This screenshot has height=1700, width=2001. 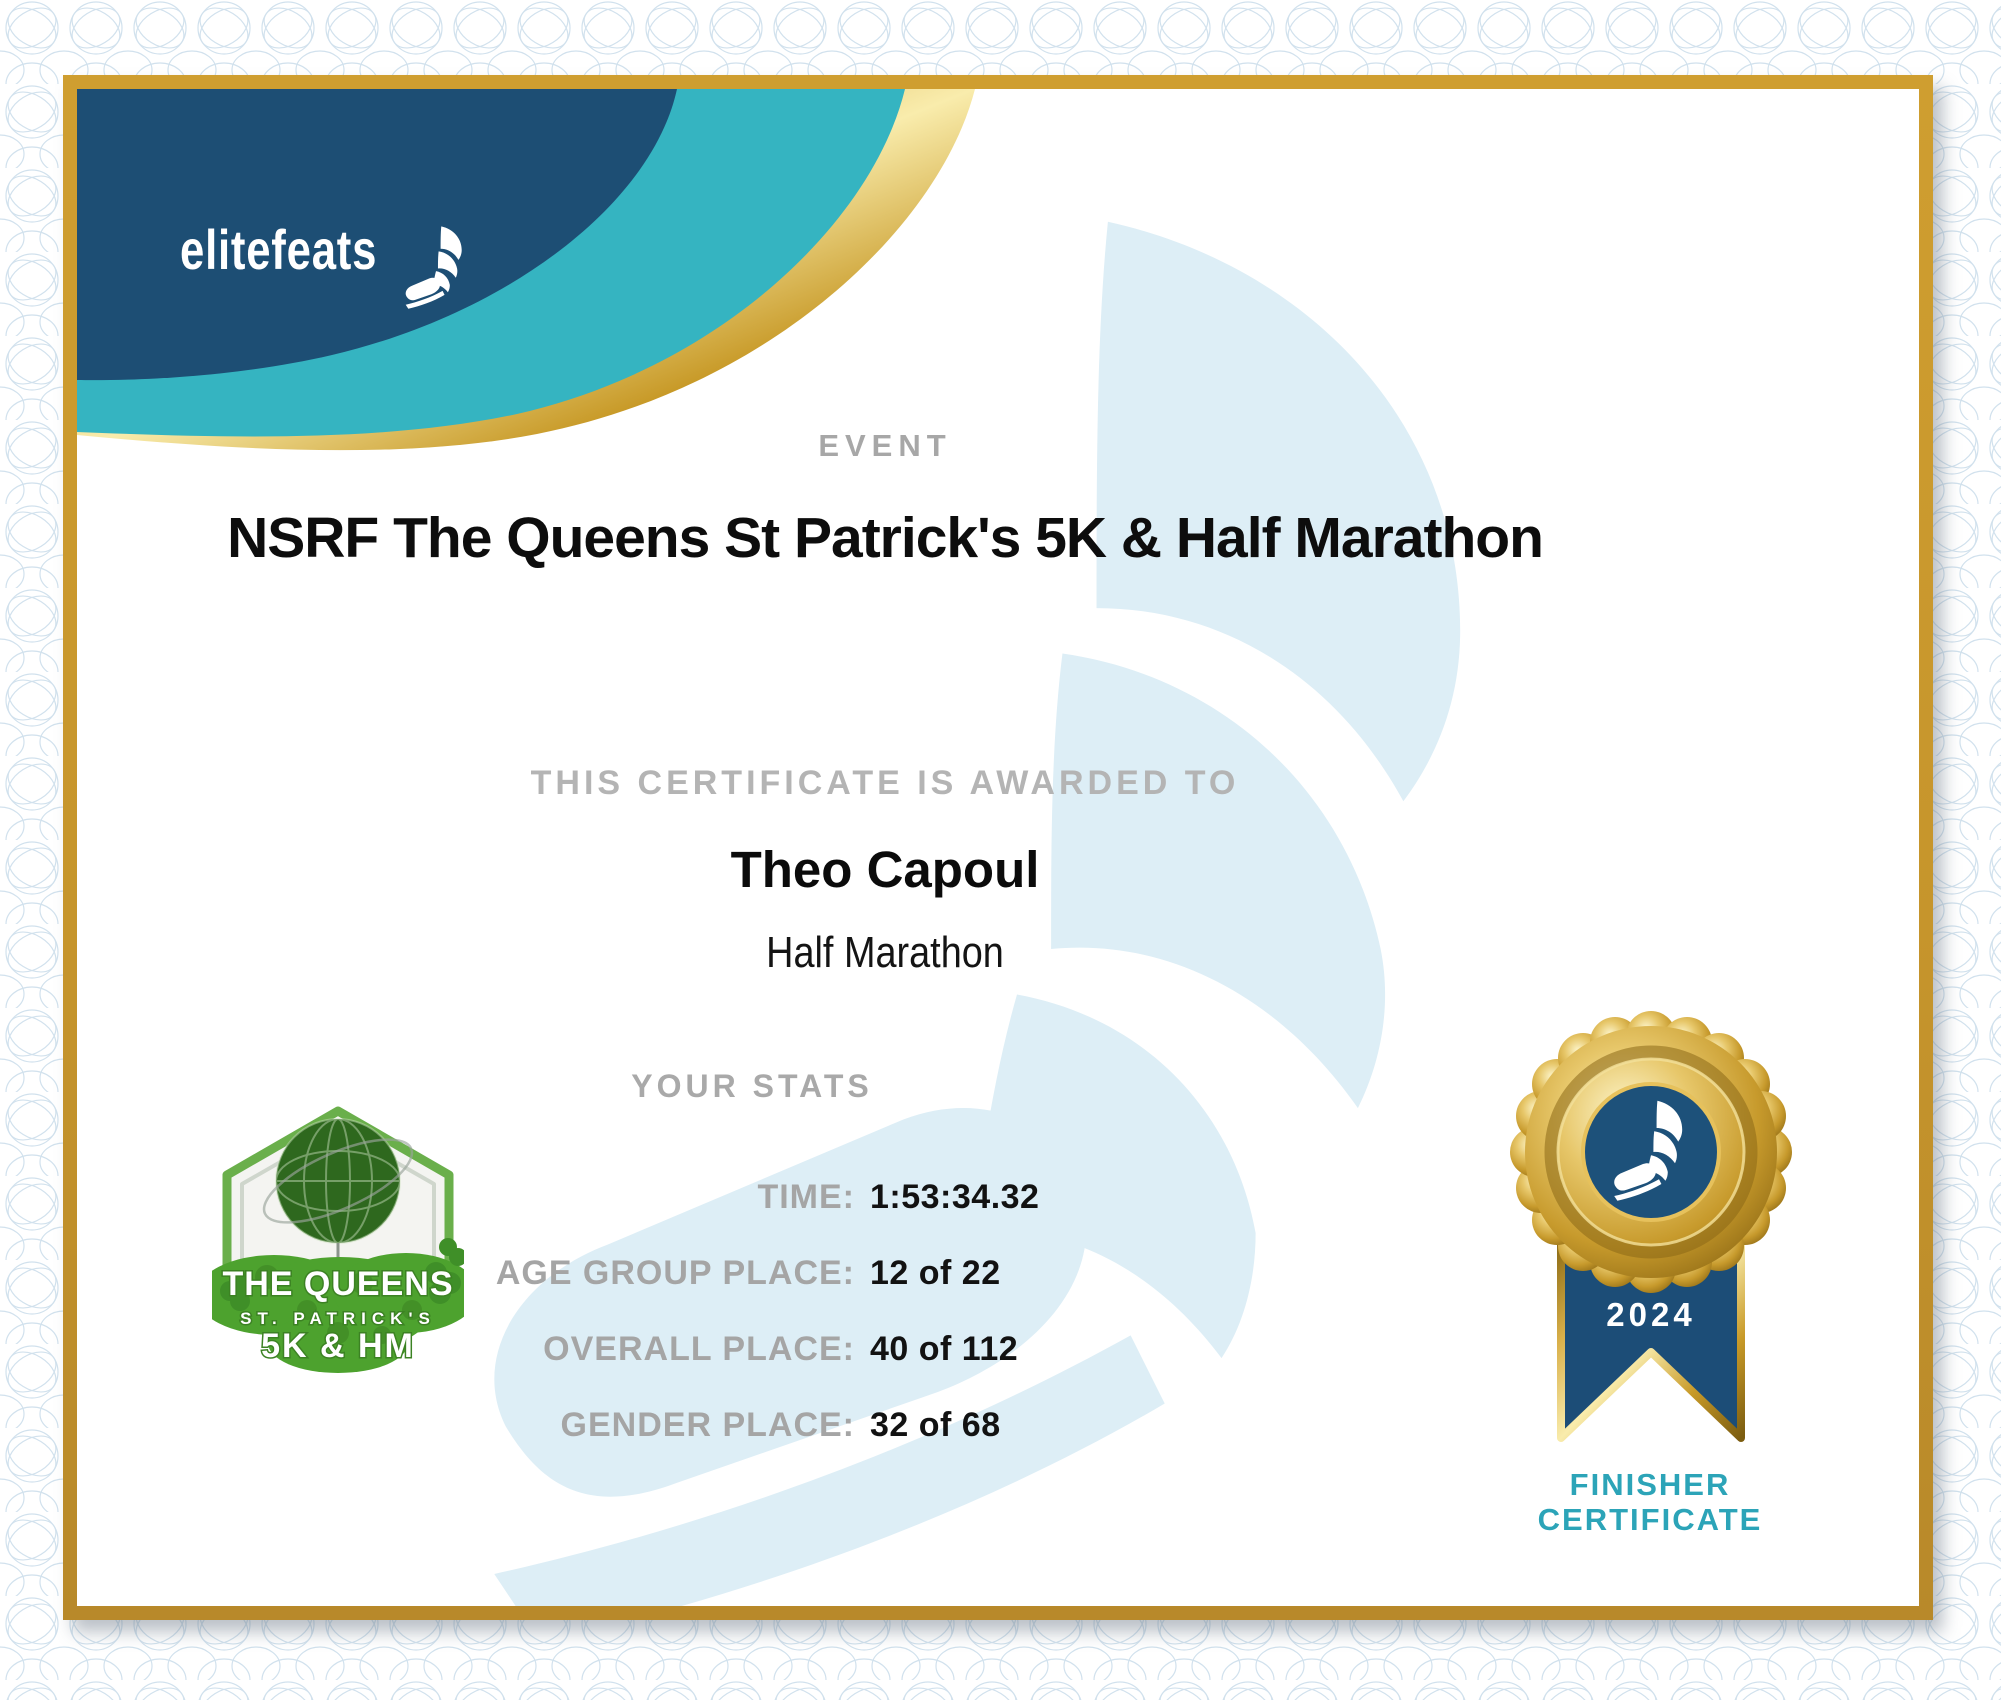 I want to click on division-name: Half Marathon, so click(x=885, y=952).